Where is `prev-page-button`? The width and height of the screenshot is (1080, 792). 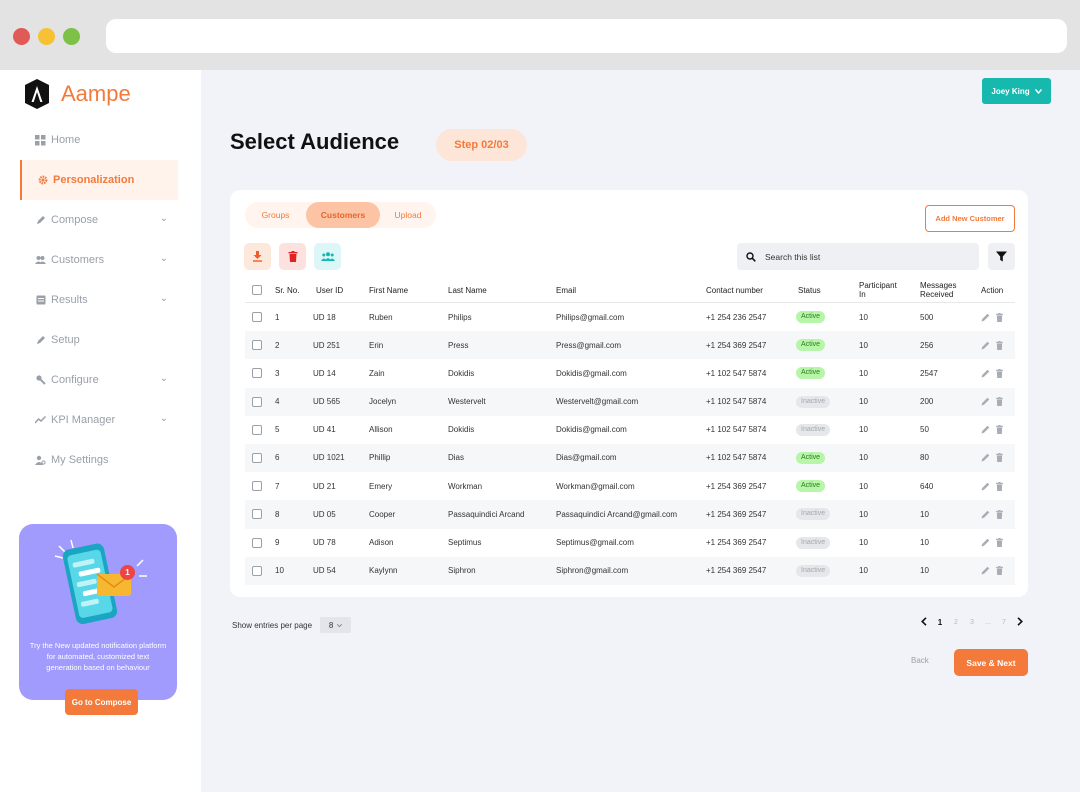
prev-page-button is located at coordinates (924, 622).